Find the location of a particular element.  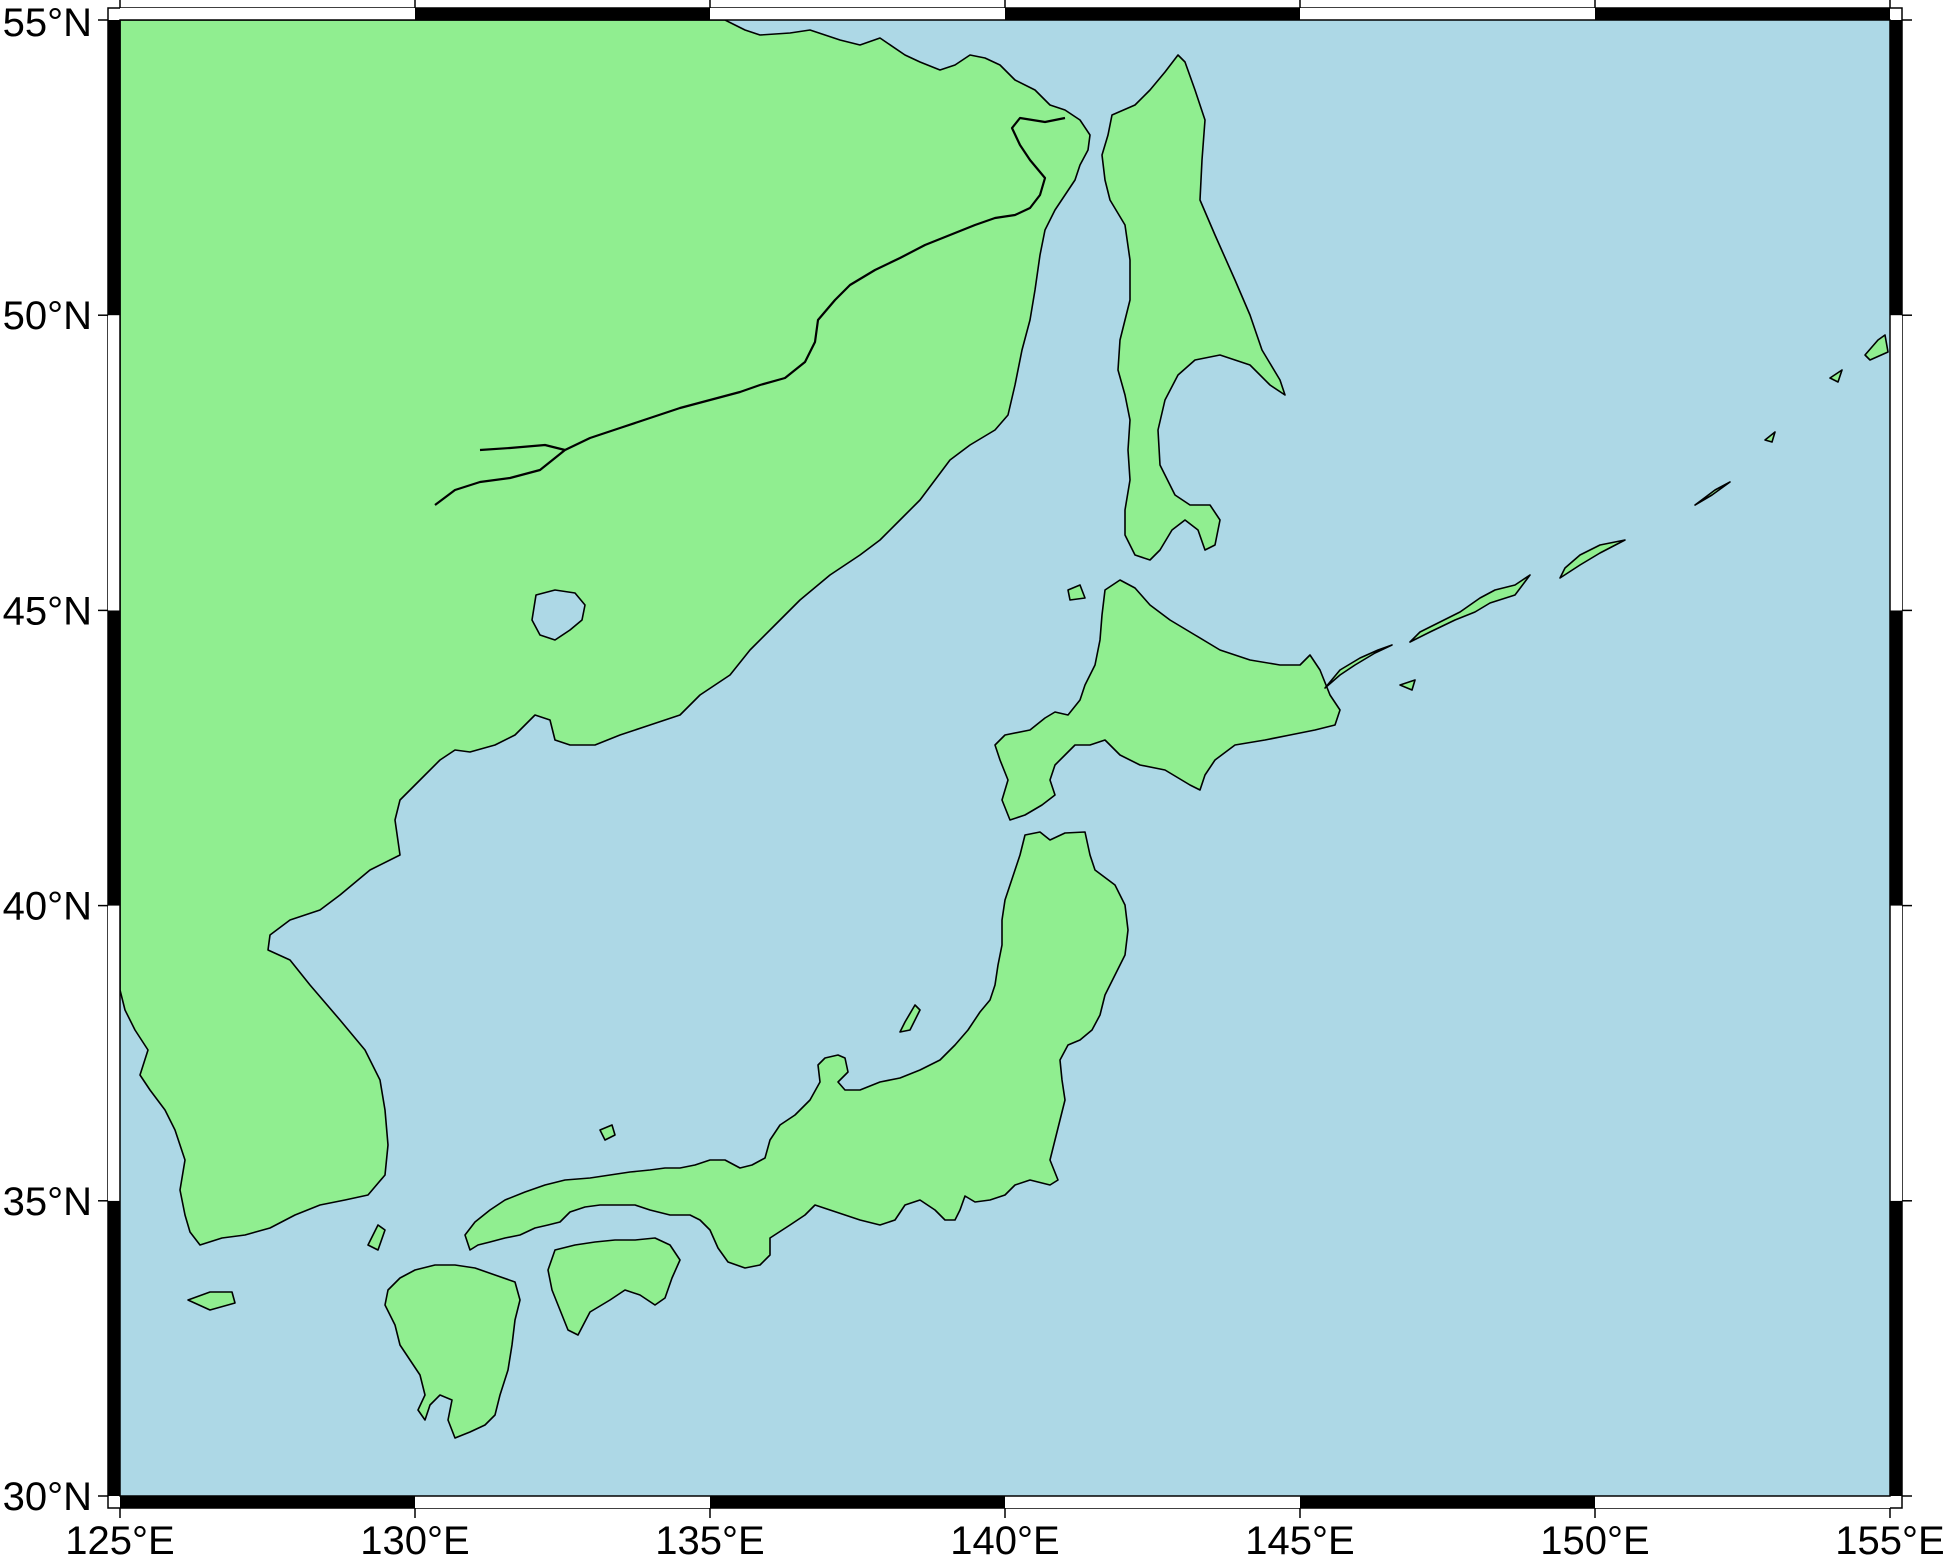

latitude-label-35: 35°N is located at coordinates (47, 1202).